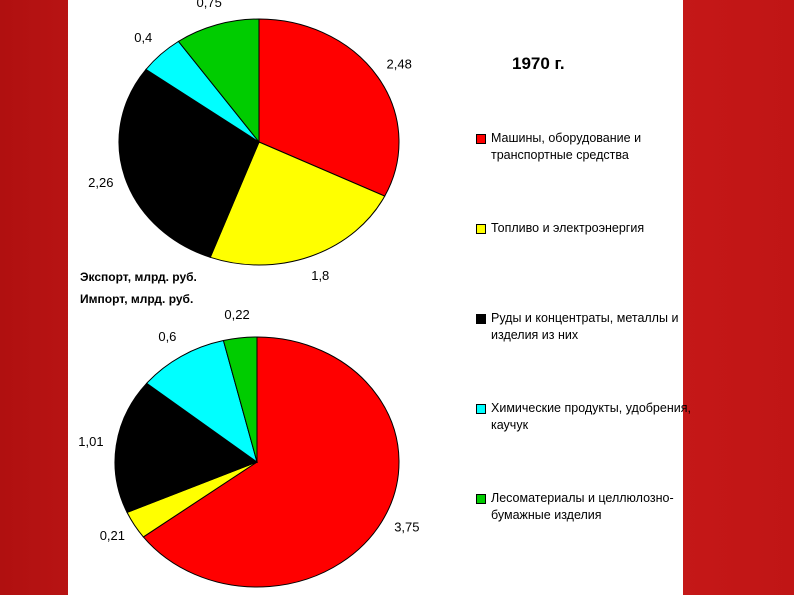  Describe the element at coordinates (136, 299) in the screenshot. I see `pie-title: Импорт, млрд. руб.` at that location.